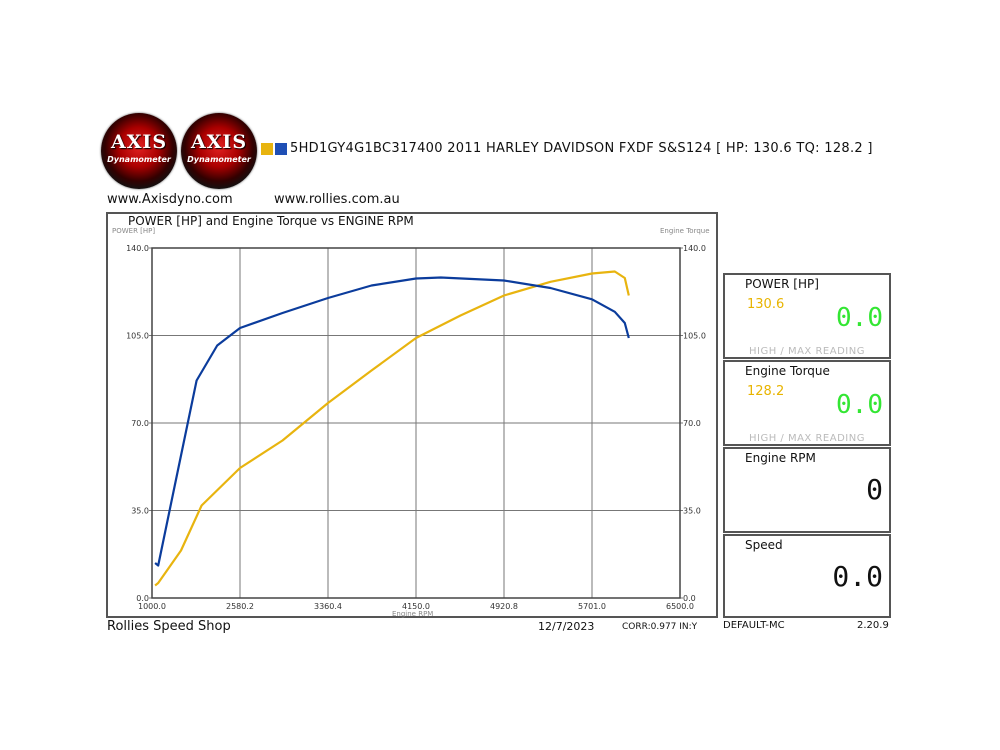  Describe the element at coordinates (685, 231) in the screenshot. I see `y-axis-label-right: Engine Torque` at that location.